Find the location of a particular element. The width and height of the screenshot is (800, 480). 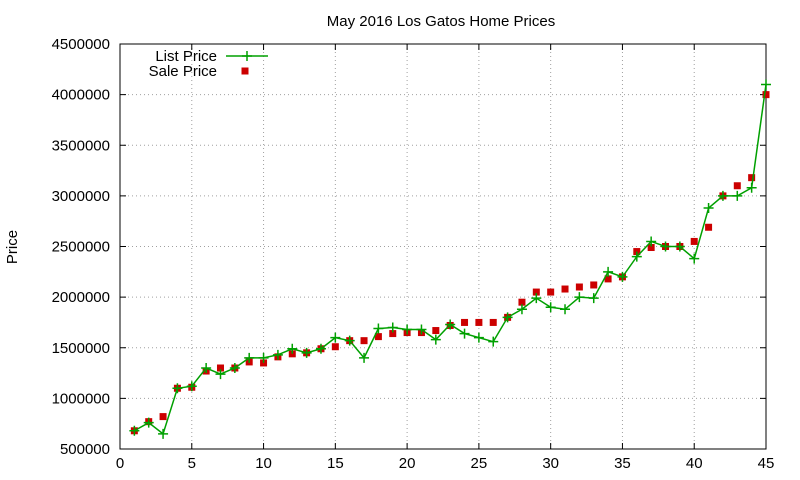

legend-marker-list-price is located at coordinates (247, 56).